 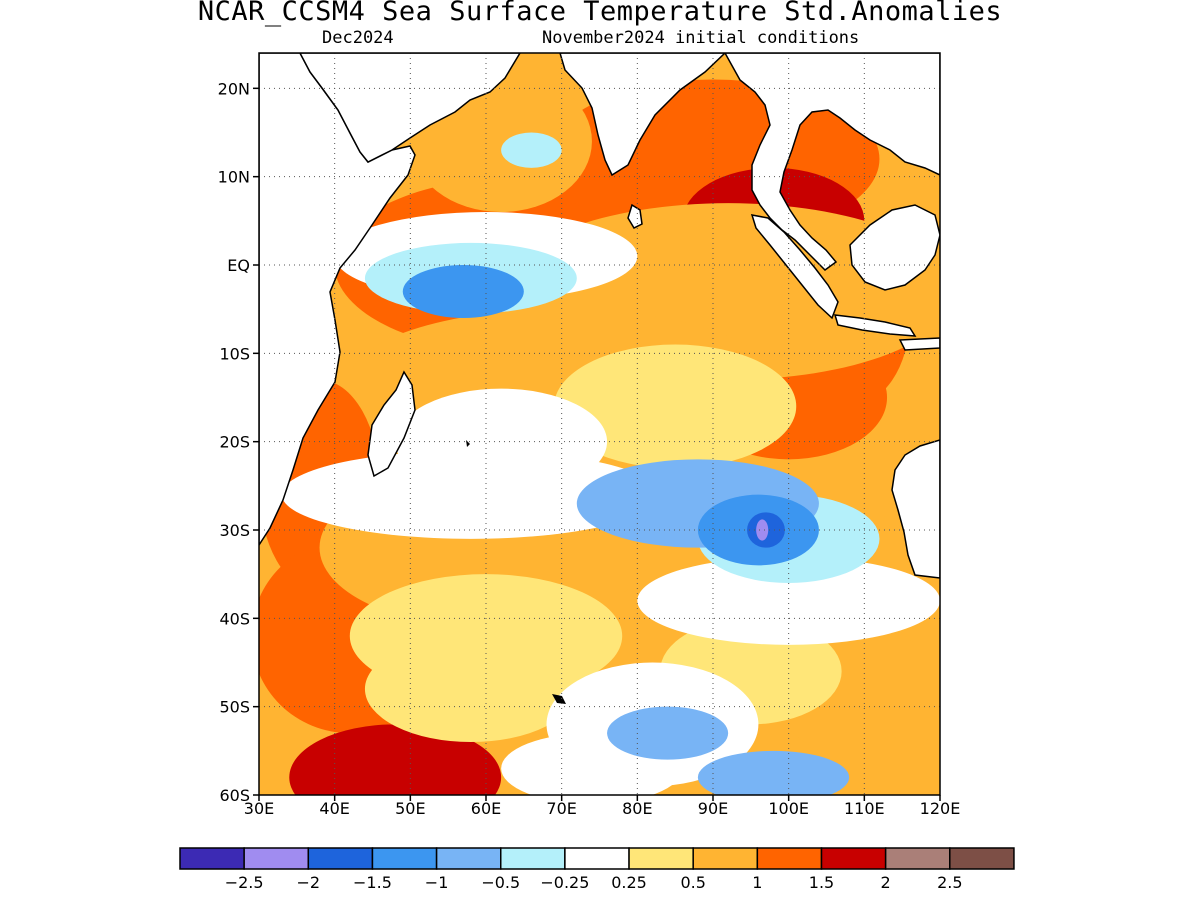 I want to click on longitude-labels: 30E 40E 50E 60E 70E 80E 90E 100E 110E 120E, so click(x=602, y=806).